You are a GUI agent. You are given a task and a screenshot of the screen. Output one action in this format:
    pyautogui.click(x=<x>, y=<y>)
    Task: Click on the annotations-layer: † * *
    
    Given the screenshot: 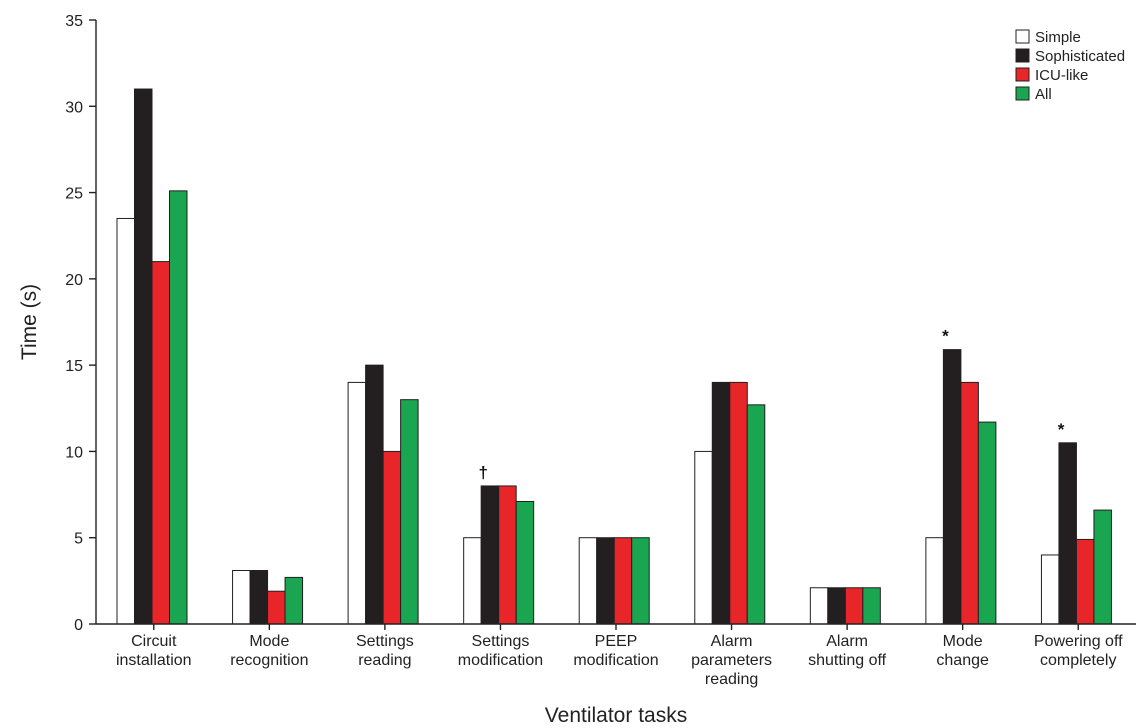 What is the action you would take?
    pyautogui.click(x=772, y=404)
    